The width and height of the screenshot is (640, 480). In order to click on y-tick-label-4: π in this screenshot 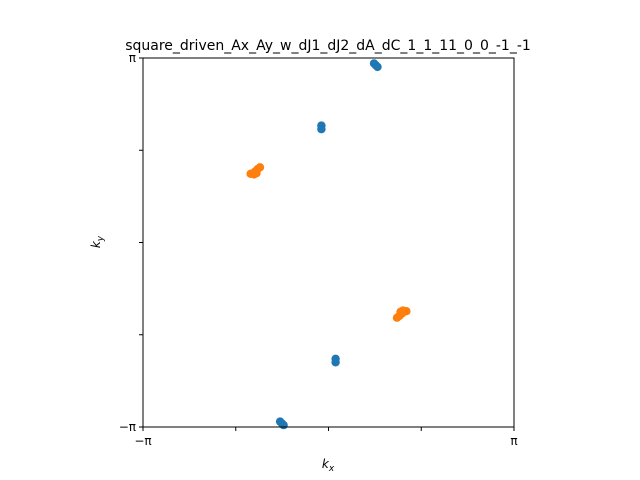, I will do `click(132, 58)`.